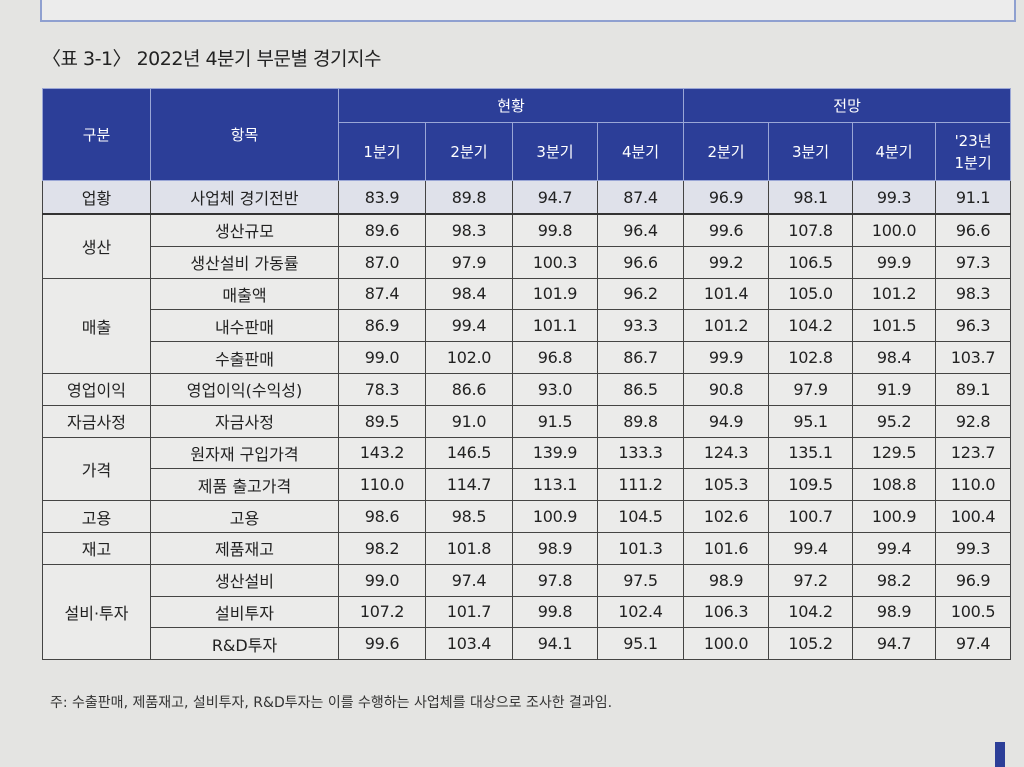 Image resolution: width=1024 pixels, height=767 pixels. I want to click on table-title: 〈표 3-1〉 2022년 4분기 부문별 경기지수, so click(211, 59).